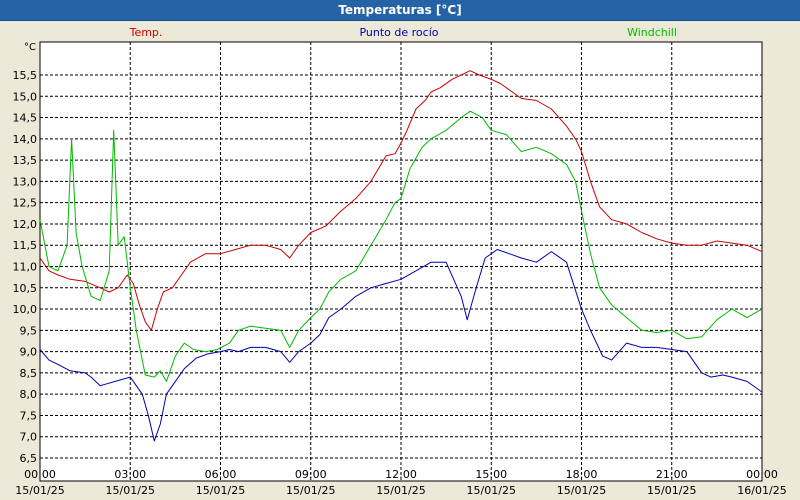  I want to click on x-tick-time: 12:00, so click(401, 474).